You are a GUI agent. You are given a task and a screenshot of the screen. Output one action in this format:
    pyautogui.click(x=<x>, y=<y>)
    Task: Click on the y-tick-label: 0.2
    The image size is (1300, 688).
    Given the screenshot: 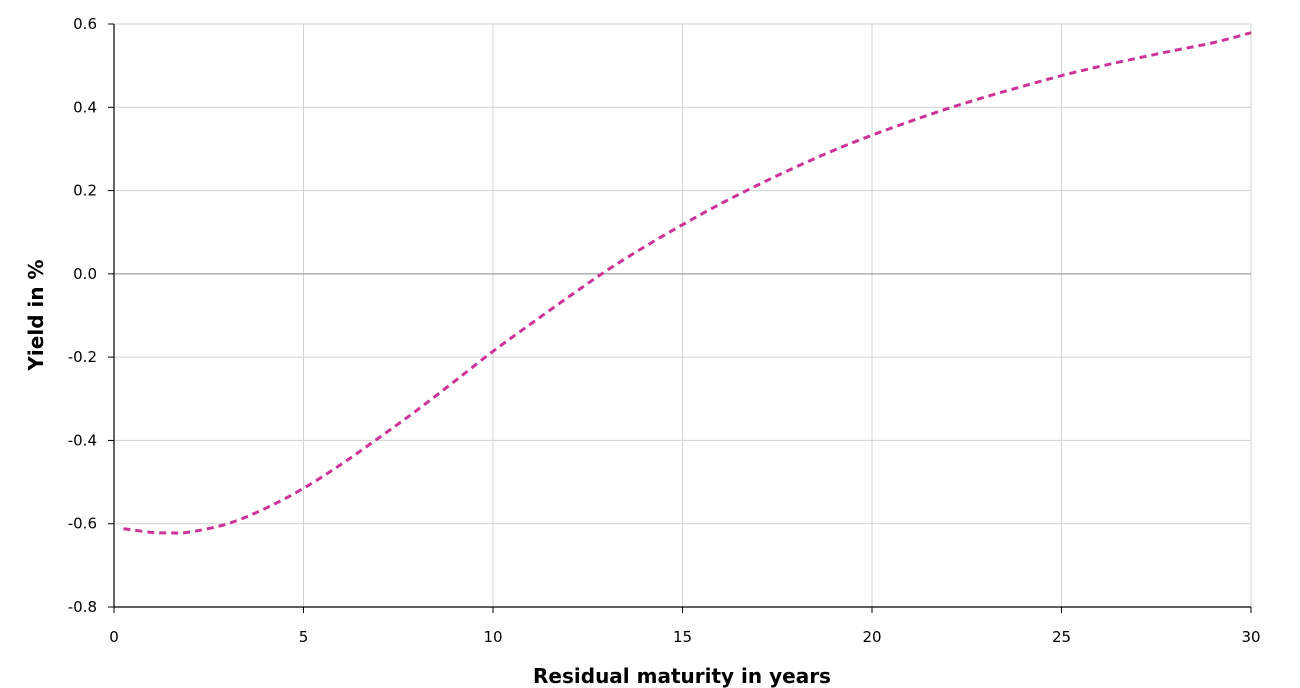 What is the action you would take?
    pyautogui.click(x=85, y=191)
    